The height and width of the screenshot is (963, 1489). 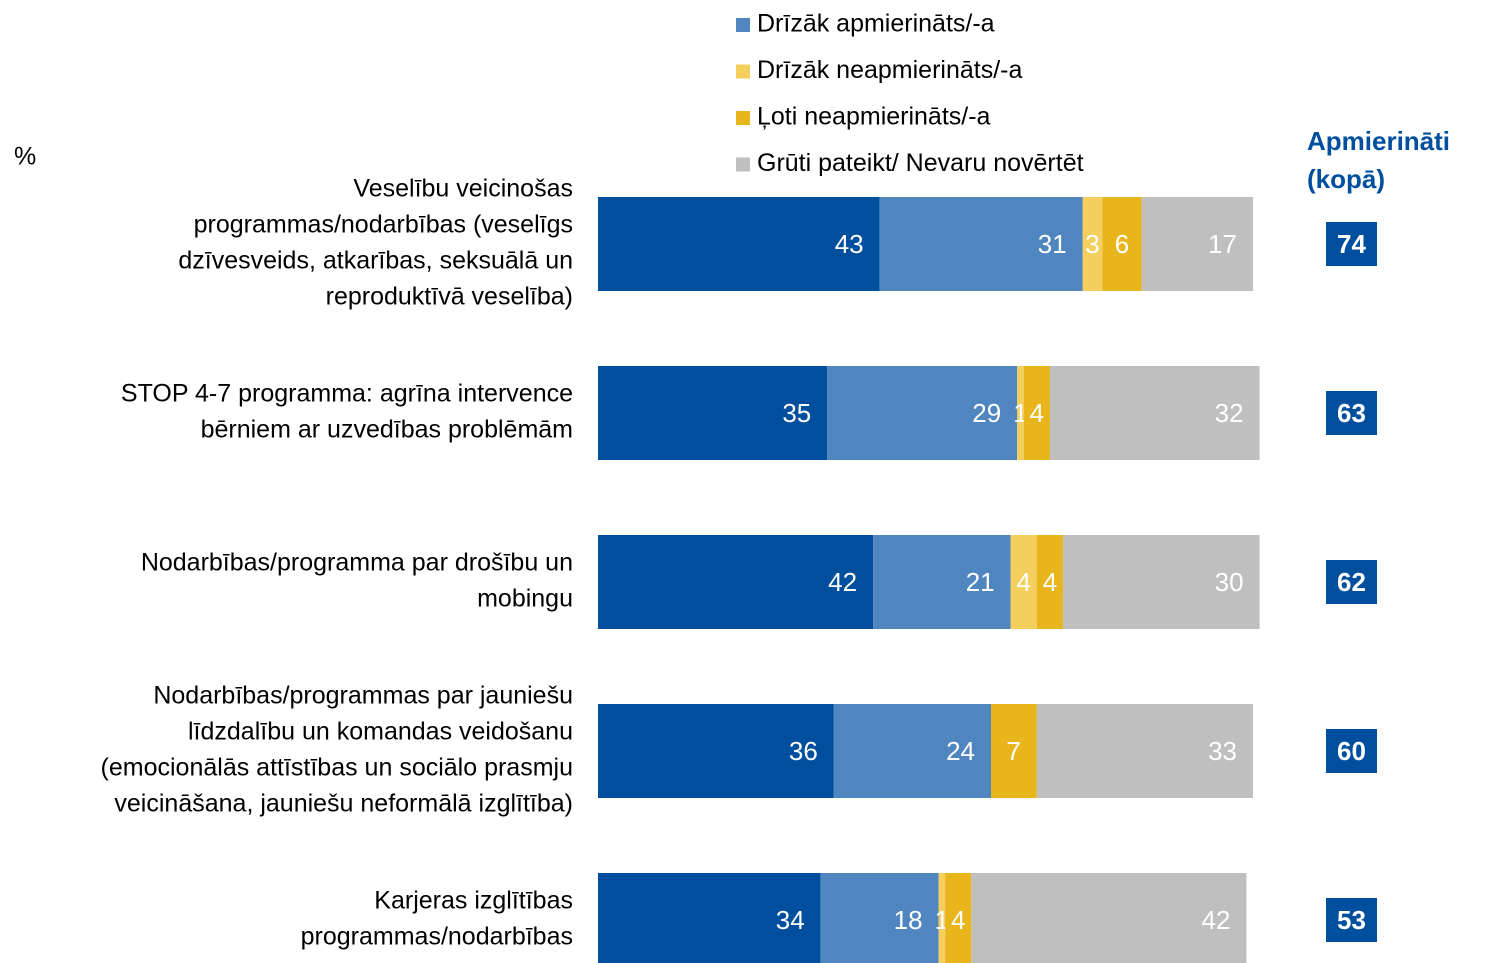 I want to click on category-label: bērniem ar uzvedības problēmām, so click(x=387, y=430).